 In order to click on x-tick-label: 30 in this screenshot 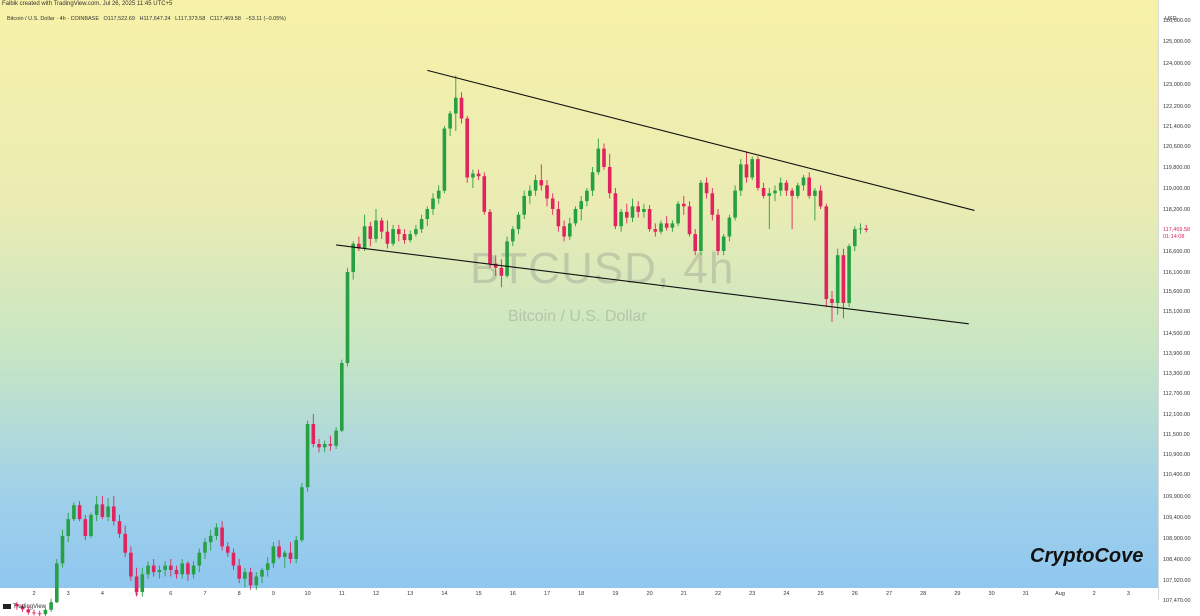, I will do `click(992, 594)`.